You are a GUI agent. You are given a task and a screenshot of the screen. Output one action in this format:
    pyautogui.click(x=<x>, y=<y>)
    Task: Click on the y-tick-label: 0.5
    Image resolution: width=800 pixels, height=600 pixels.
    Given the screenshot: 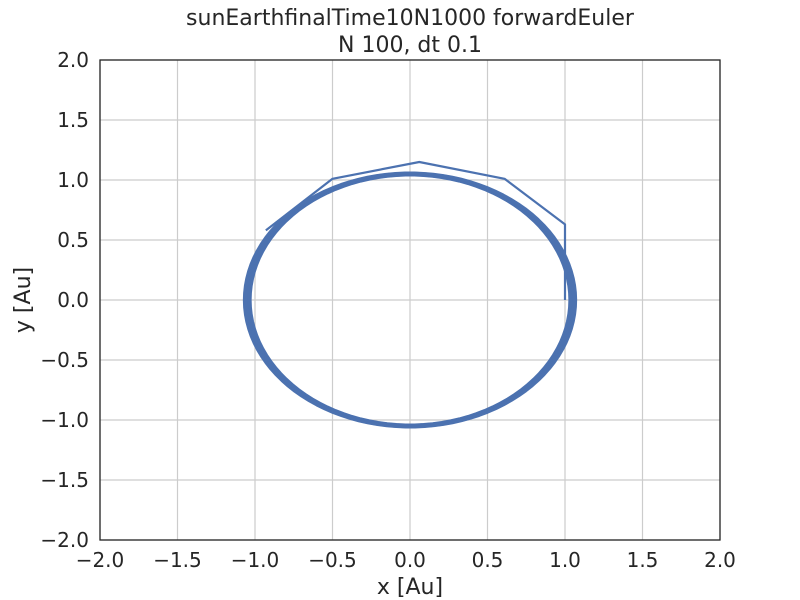 What is the action you would take?
    pyautogui.click(x=73, y=240)
    